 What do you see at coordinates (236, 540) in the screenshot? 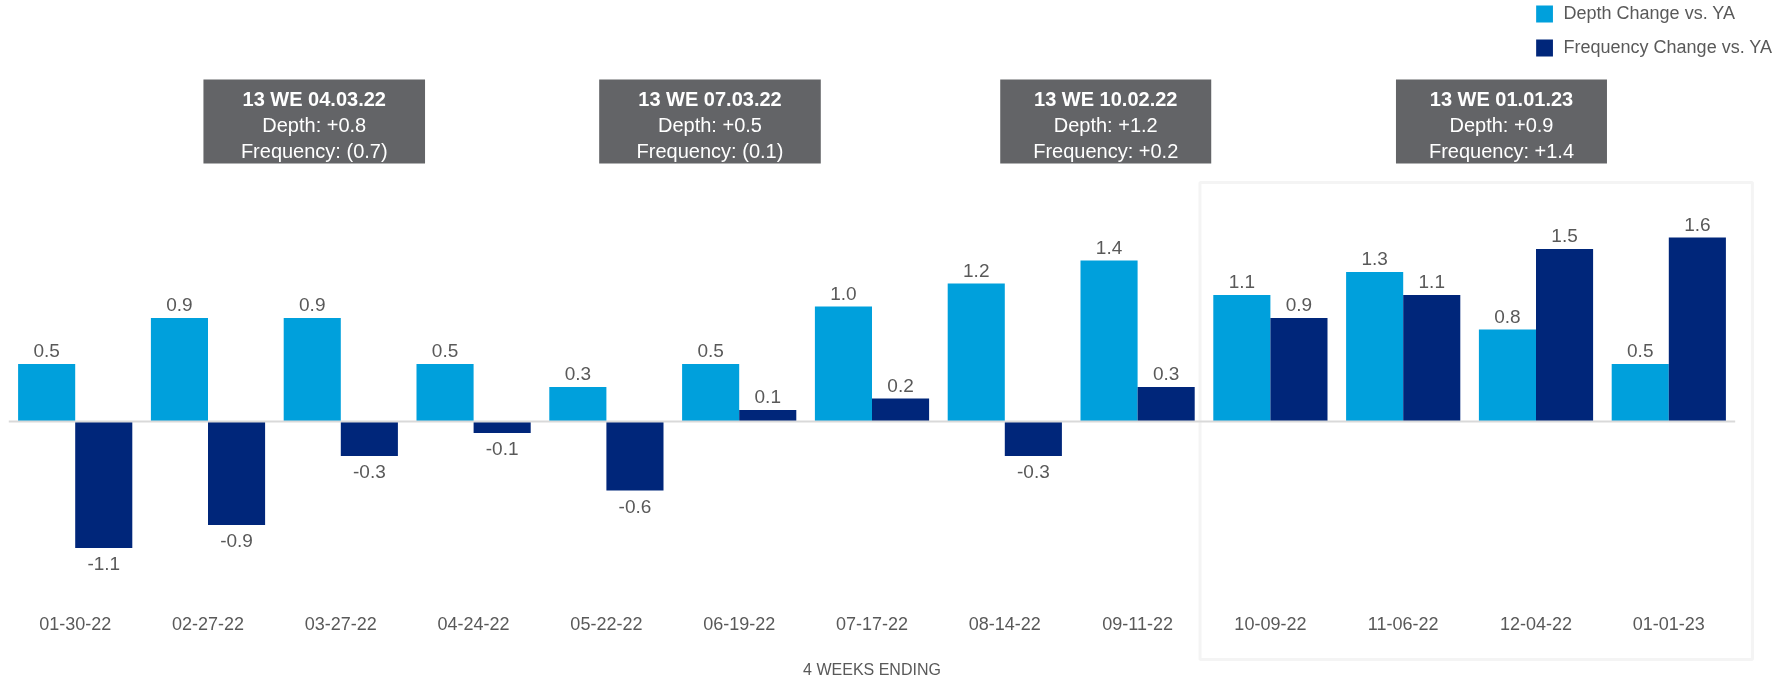
I see `data-label: -0.9` at bounding box center [236, 540].